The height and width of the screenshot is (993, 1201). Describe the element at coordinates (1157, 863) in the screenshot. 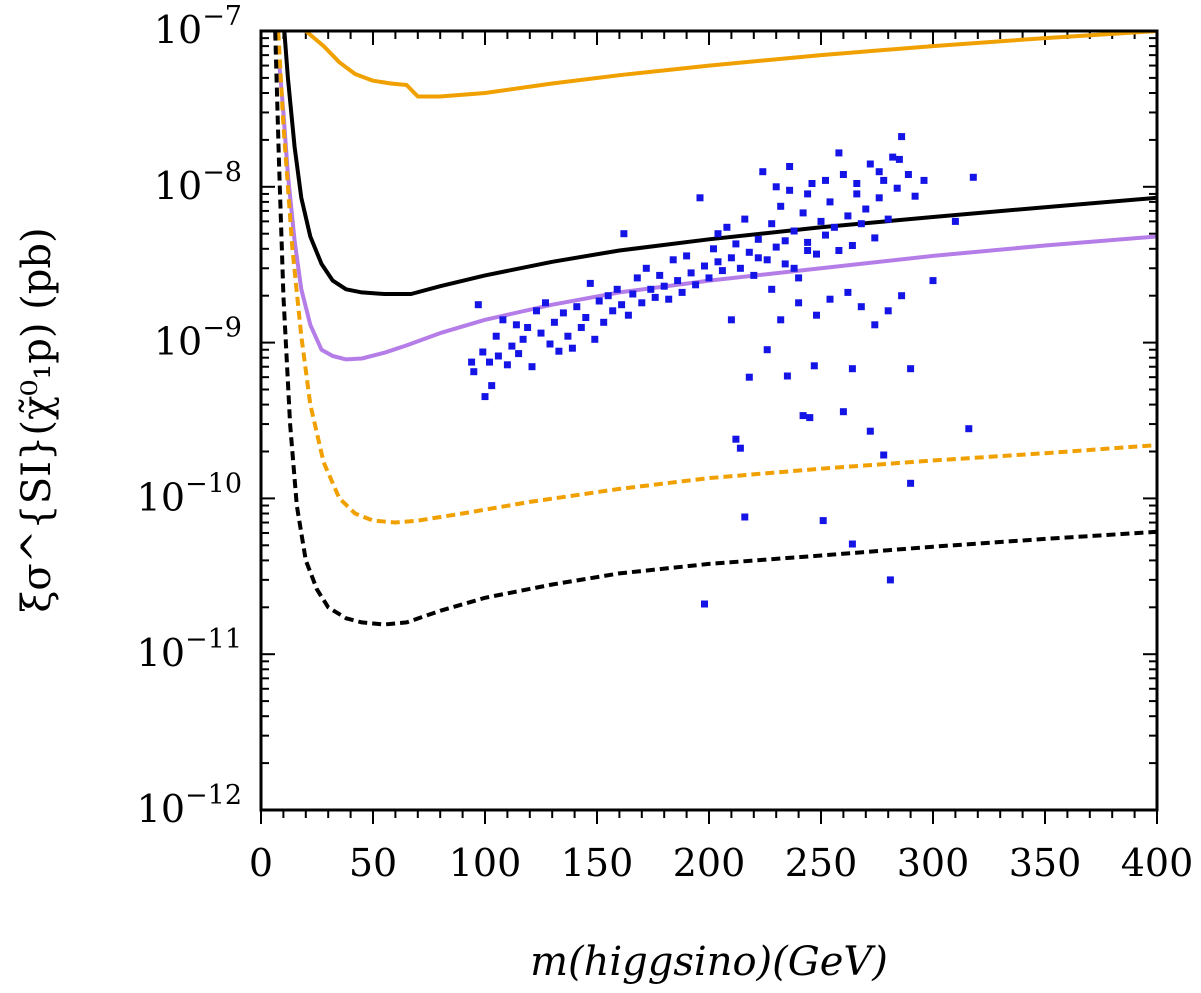

I see `x-tick-label: 400` at that location.